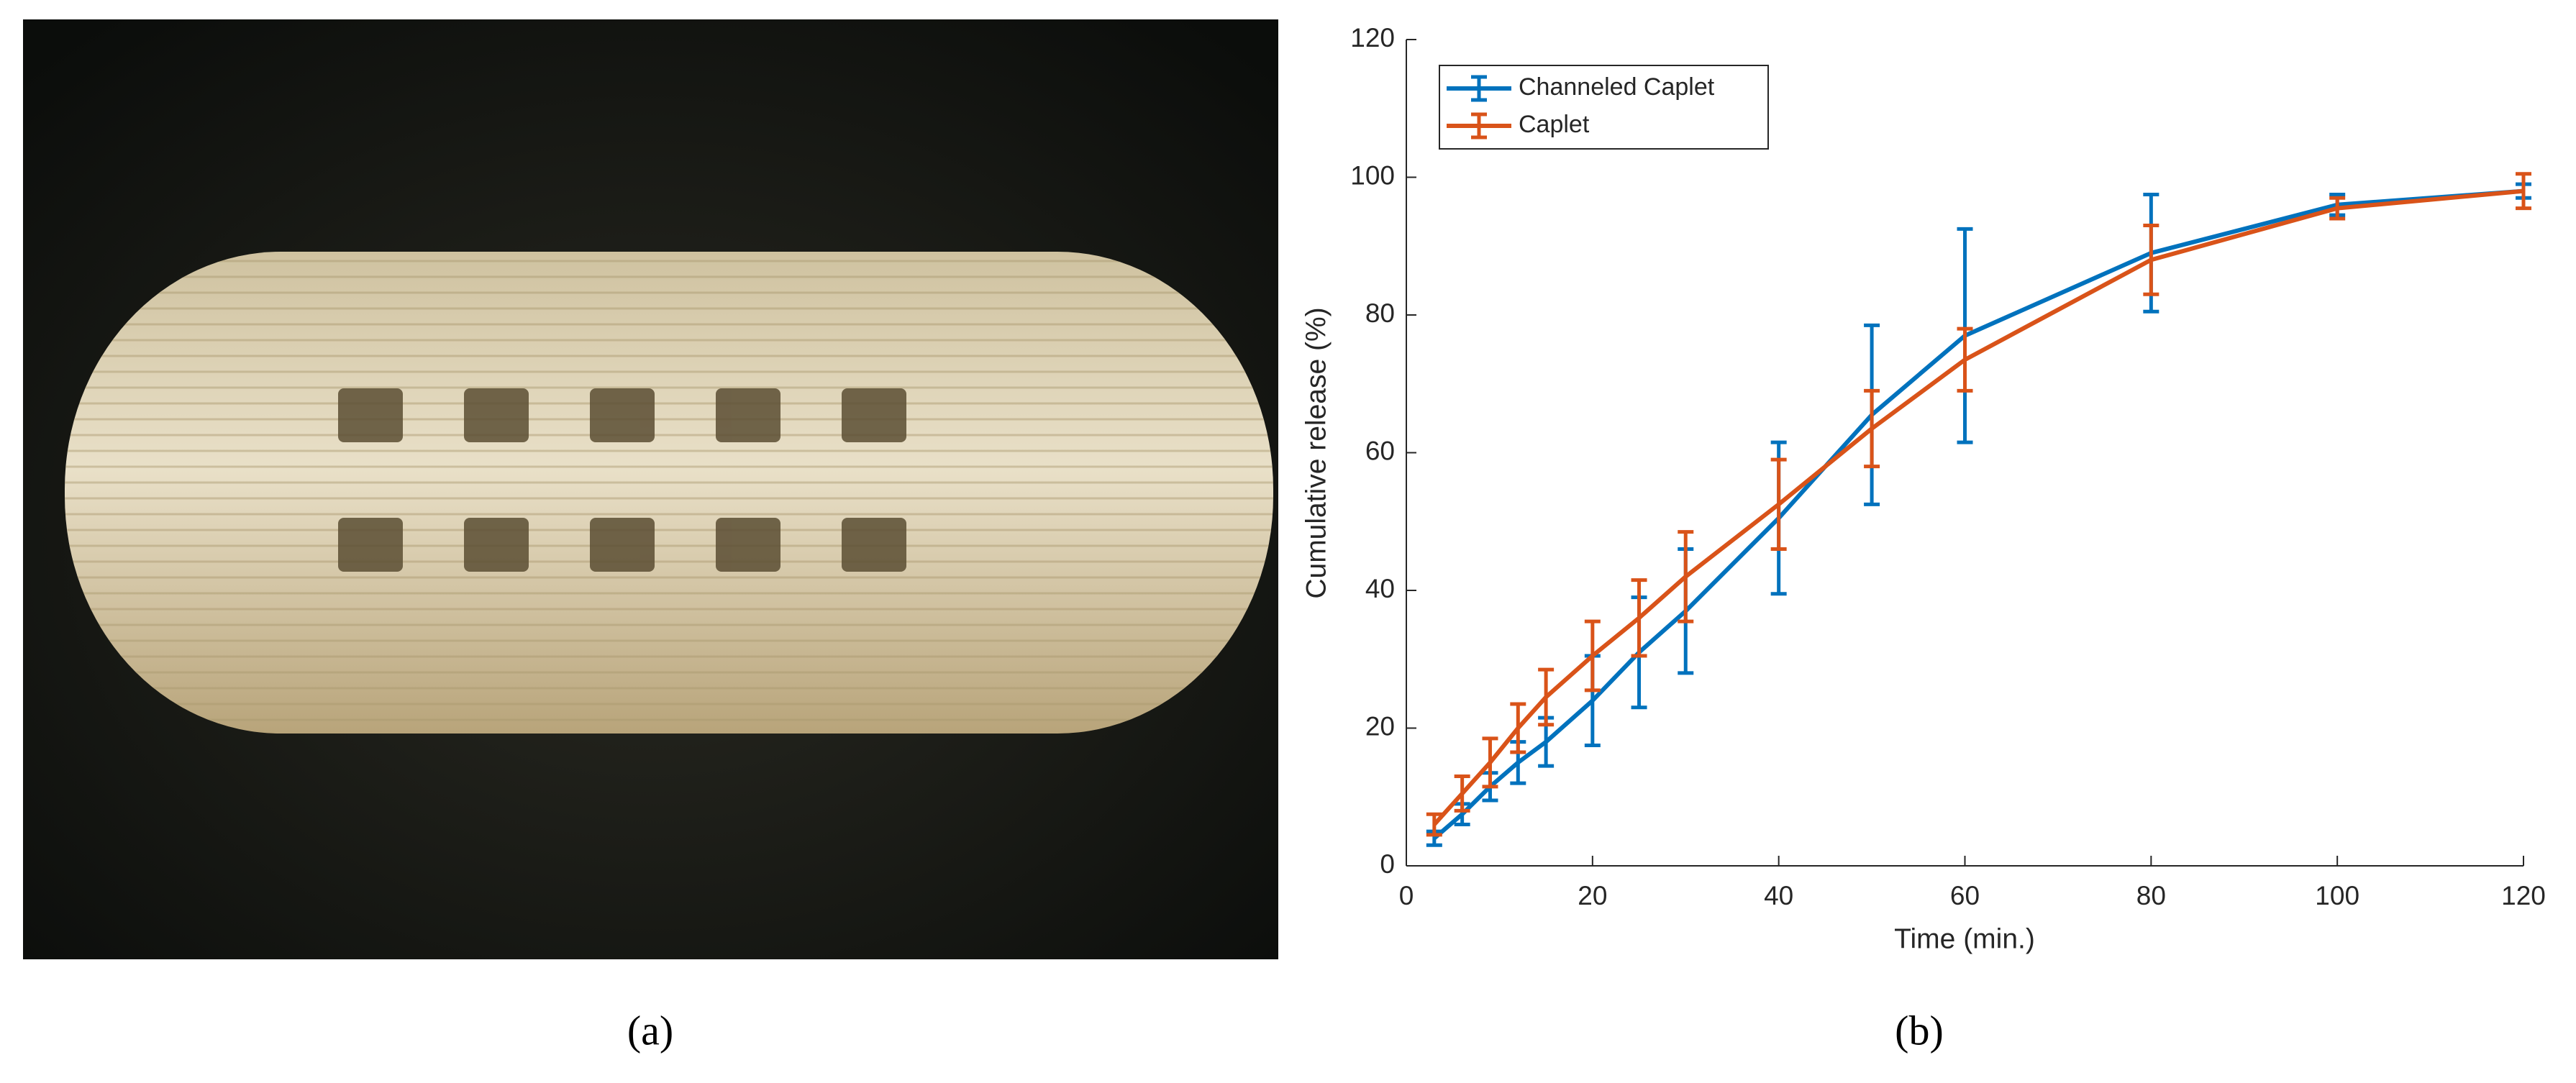 The image size is (2576, 1083). What do you see at coordinates (1617, 87) in the screenshot?
I see `legend-label: Channeled Caplet` at bounding box center [1617, 87].